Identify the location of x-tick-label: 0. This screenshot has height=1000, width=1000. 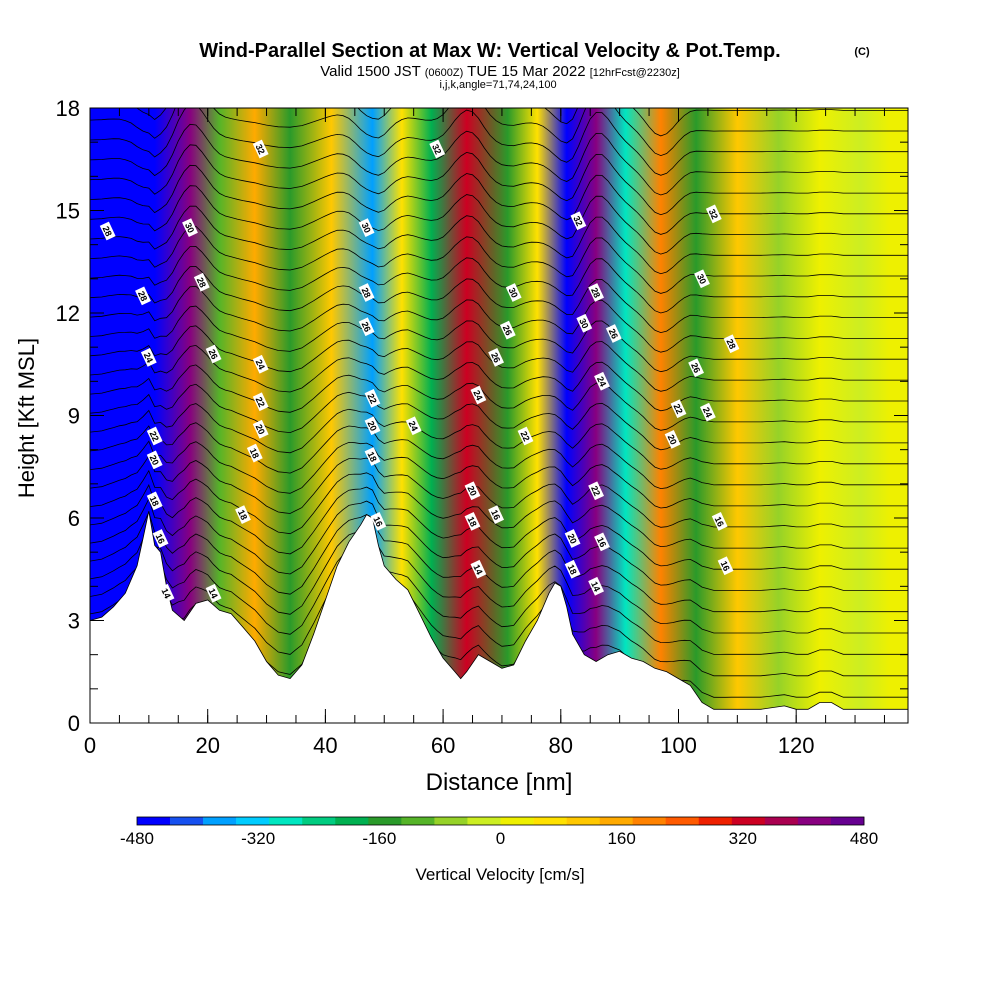
(90, 745).